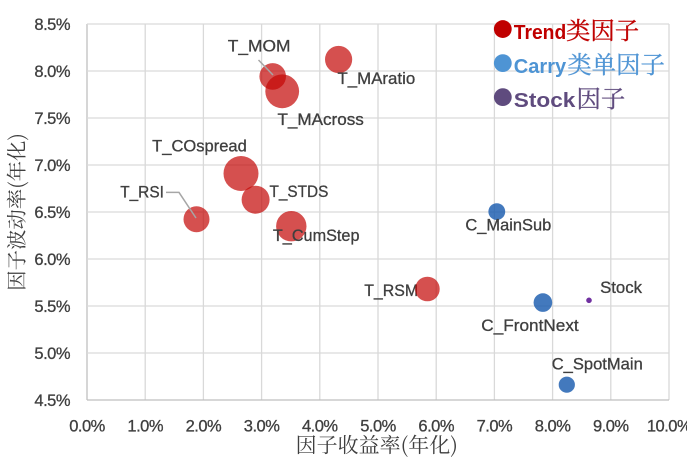 Image resolution: width=687 pixels, height=465 pixels. I want to click on svg-text: C_MainSub, so click(508, 226).